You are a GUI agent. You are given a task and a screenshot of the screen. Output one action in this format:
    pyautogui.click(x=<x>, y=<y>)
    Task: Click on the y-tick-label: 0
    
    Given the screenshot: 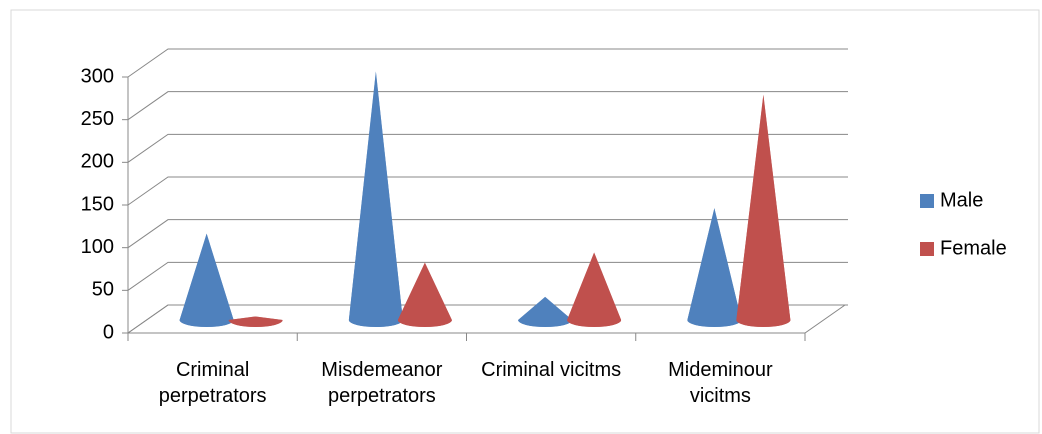 What is the action you would take?
    pyautogui.click(x=108, y=332)
    